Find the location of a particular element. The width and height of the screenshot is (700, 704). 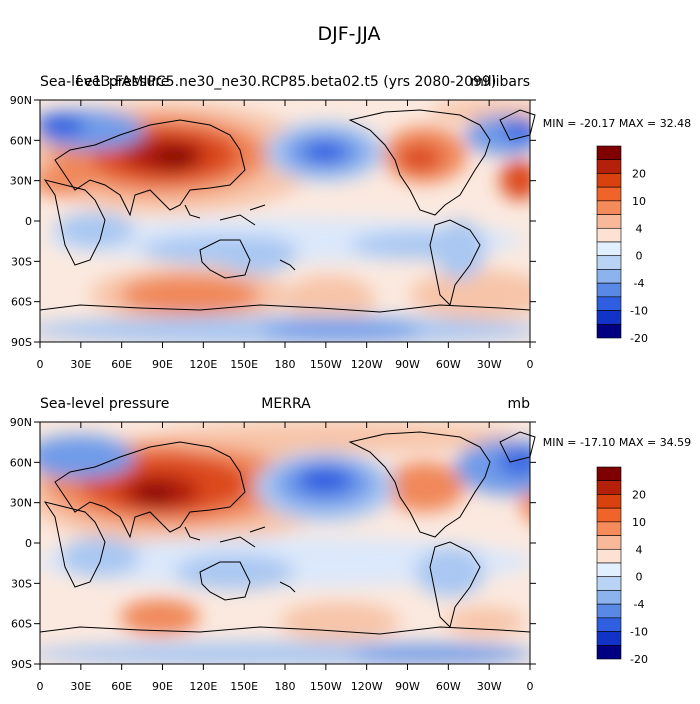

panel-stats: MIN = -20.17 MAX = 32.48 is located at coordinates (617, 123).